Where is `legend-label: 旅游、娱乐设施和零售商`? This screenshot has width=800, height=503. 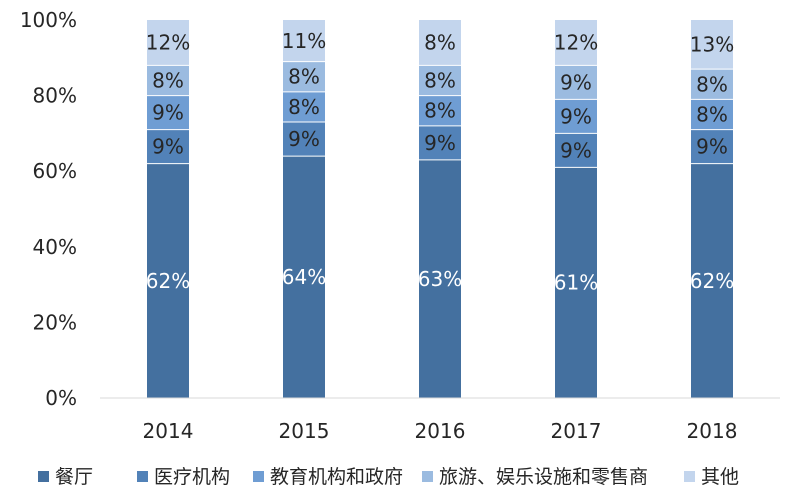 legend-label: 旅游、娱乐设施和零售商 is located at coordinates (543, 477).